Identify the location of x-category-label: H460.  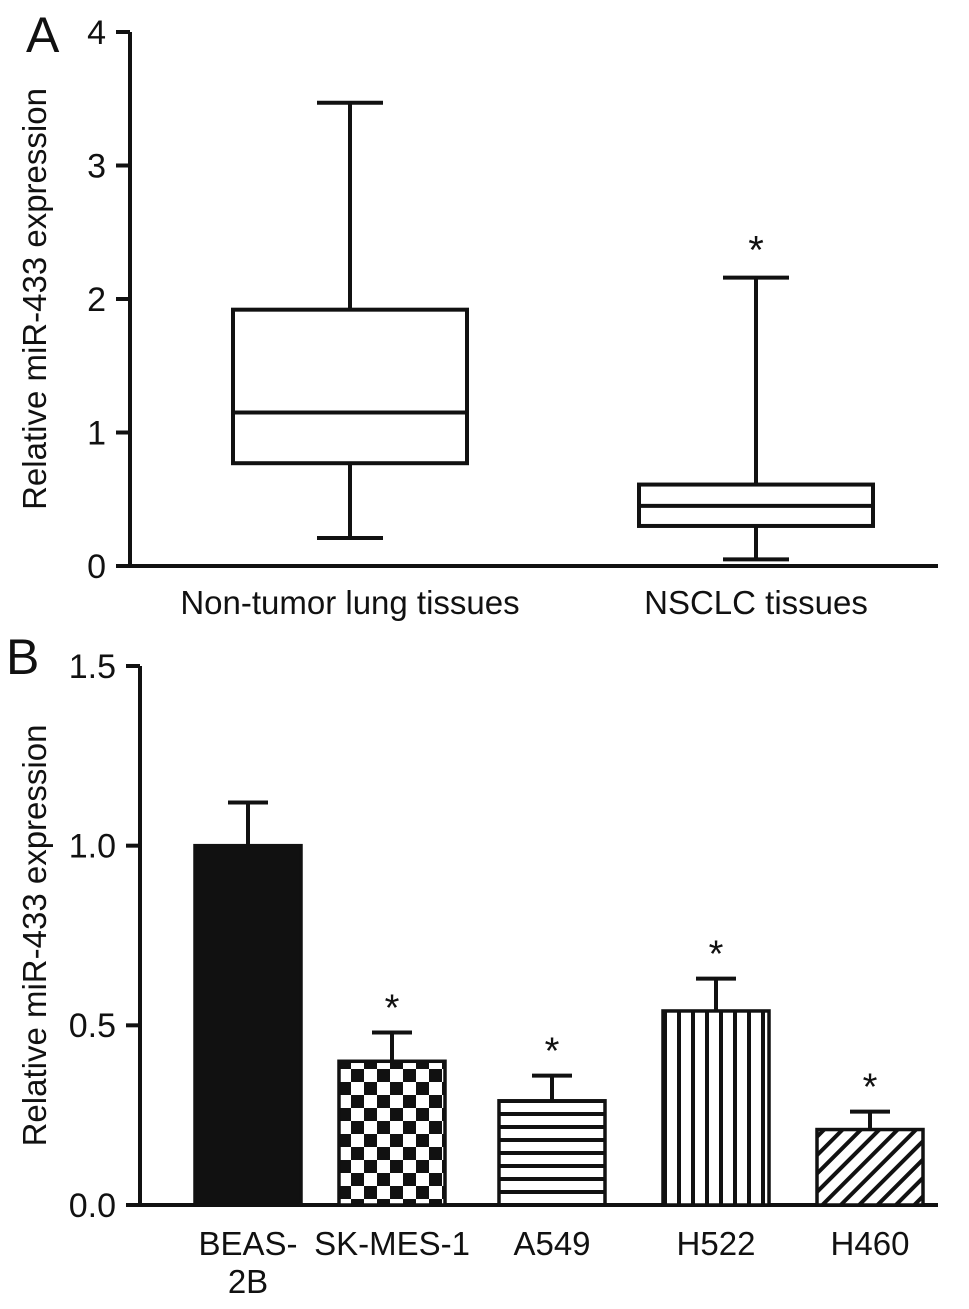
(870, 1243).